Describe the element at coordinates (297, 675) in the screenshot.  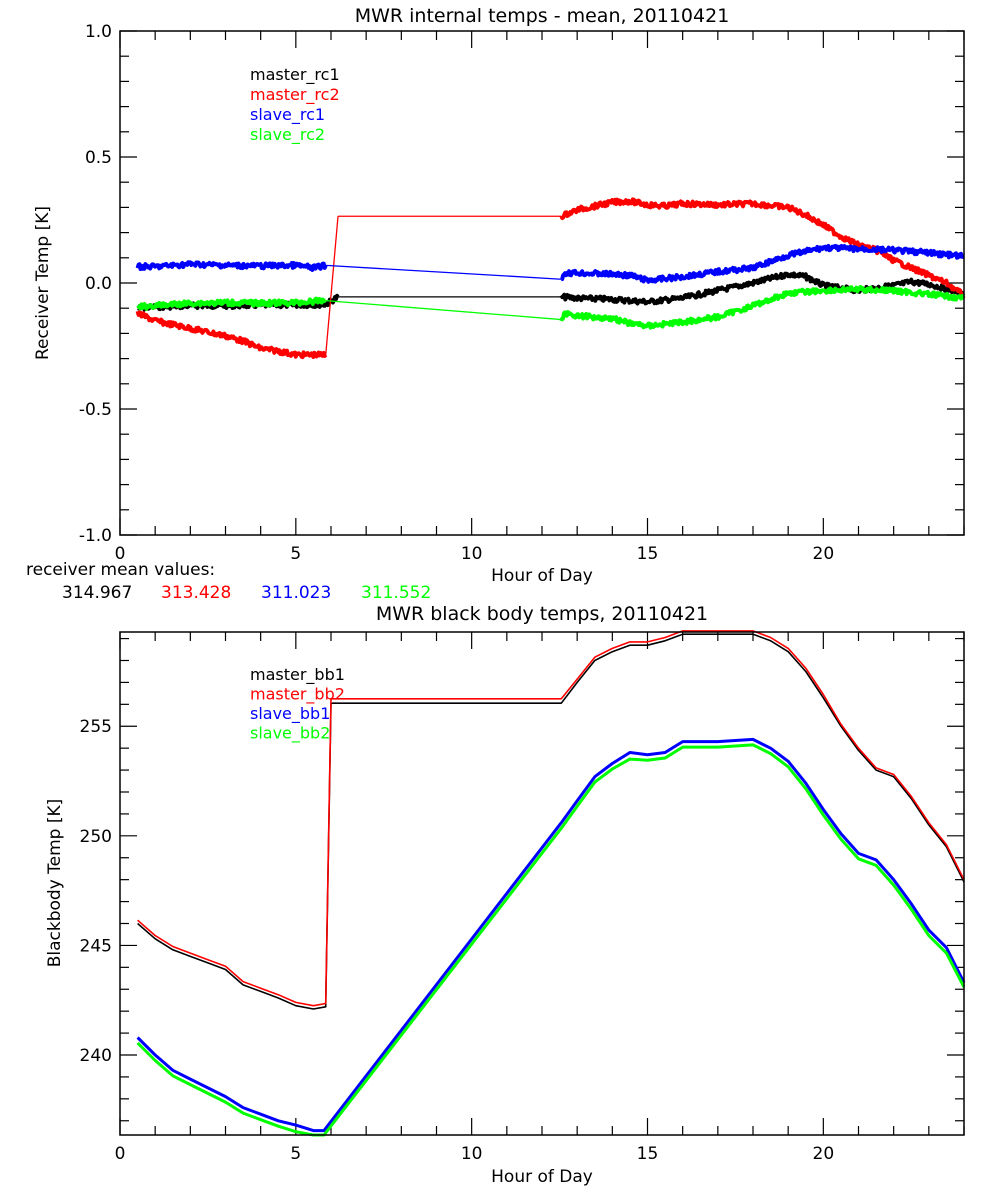
I see `legend-entry-master_bb1: master_bb1` at that location.